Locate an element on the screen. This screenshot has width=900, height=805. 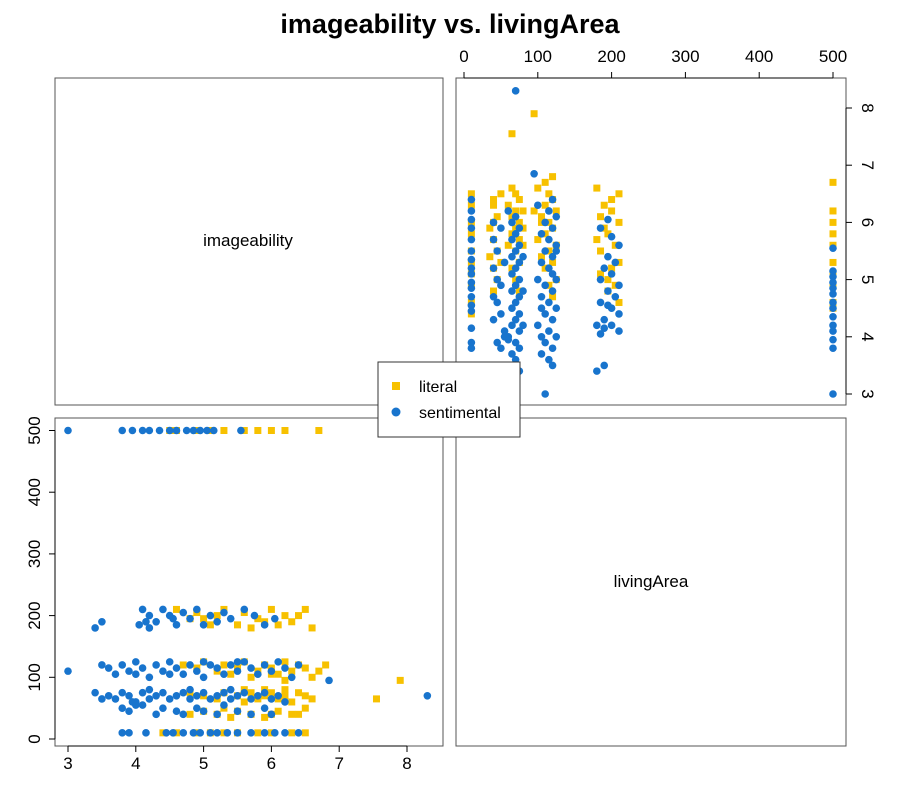
top-tick-label-livingarea: 0 is located at coordinates (463, 56).